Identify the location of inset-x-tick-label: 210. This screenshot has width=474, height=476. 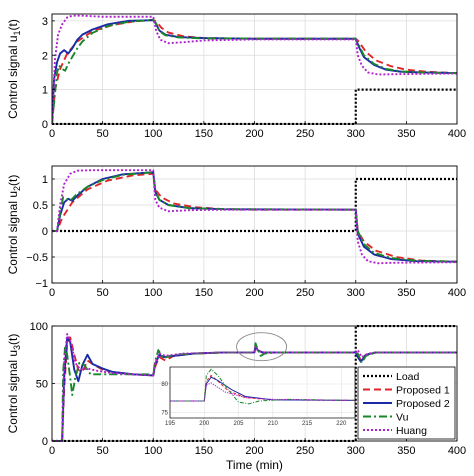
(273, 424).